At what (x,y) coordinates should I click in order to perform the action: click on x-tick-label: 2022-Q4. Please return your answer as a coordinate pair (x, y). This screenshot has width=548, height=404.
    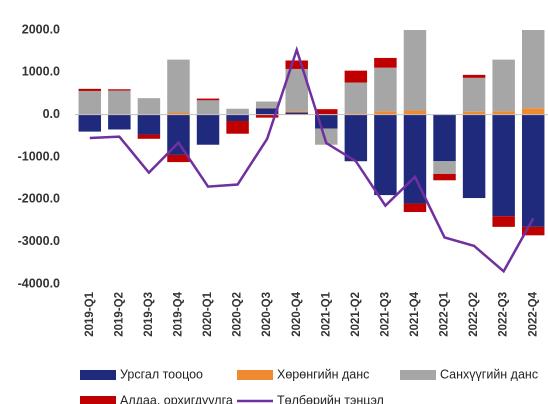
    Looking at the image, I should click on (533, 313).